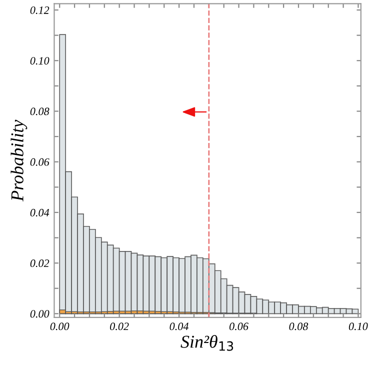 Image resolution: width=374 pixels, height=367 pixels. I want to click on y-tick-label: 0.10, so click(40, 61).